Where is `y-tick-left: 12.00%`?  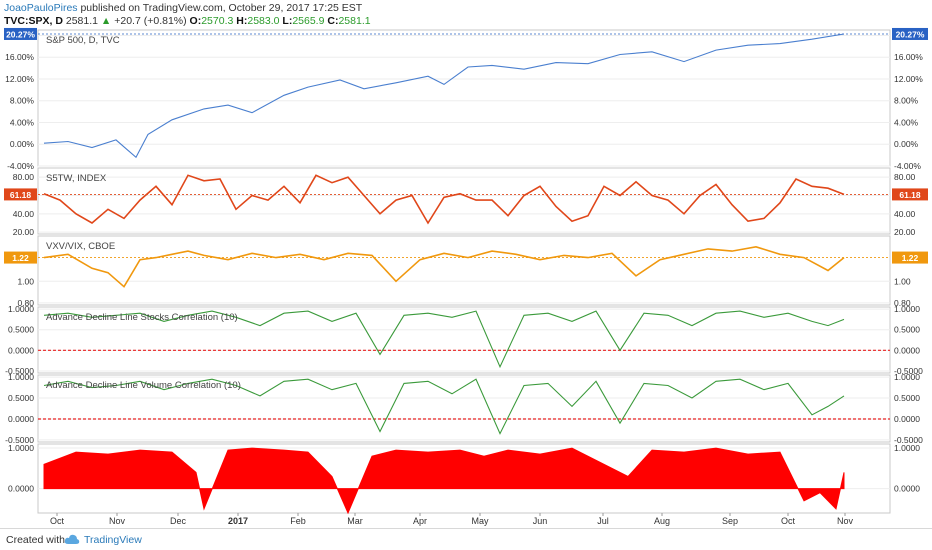 y-tick-left: 12.00% is located at coordinates (19, 79).